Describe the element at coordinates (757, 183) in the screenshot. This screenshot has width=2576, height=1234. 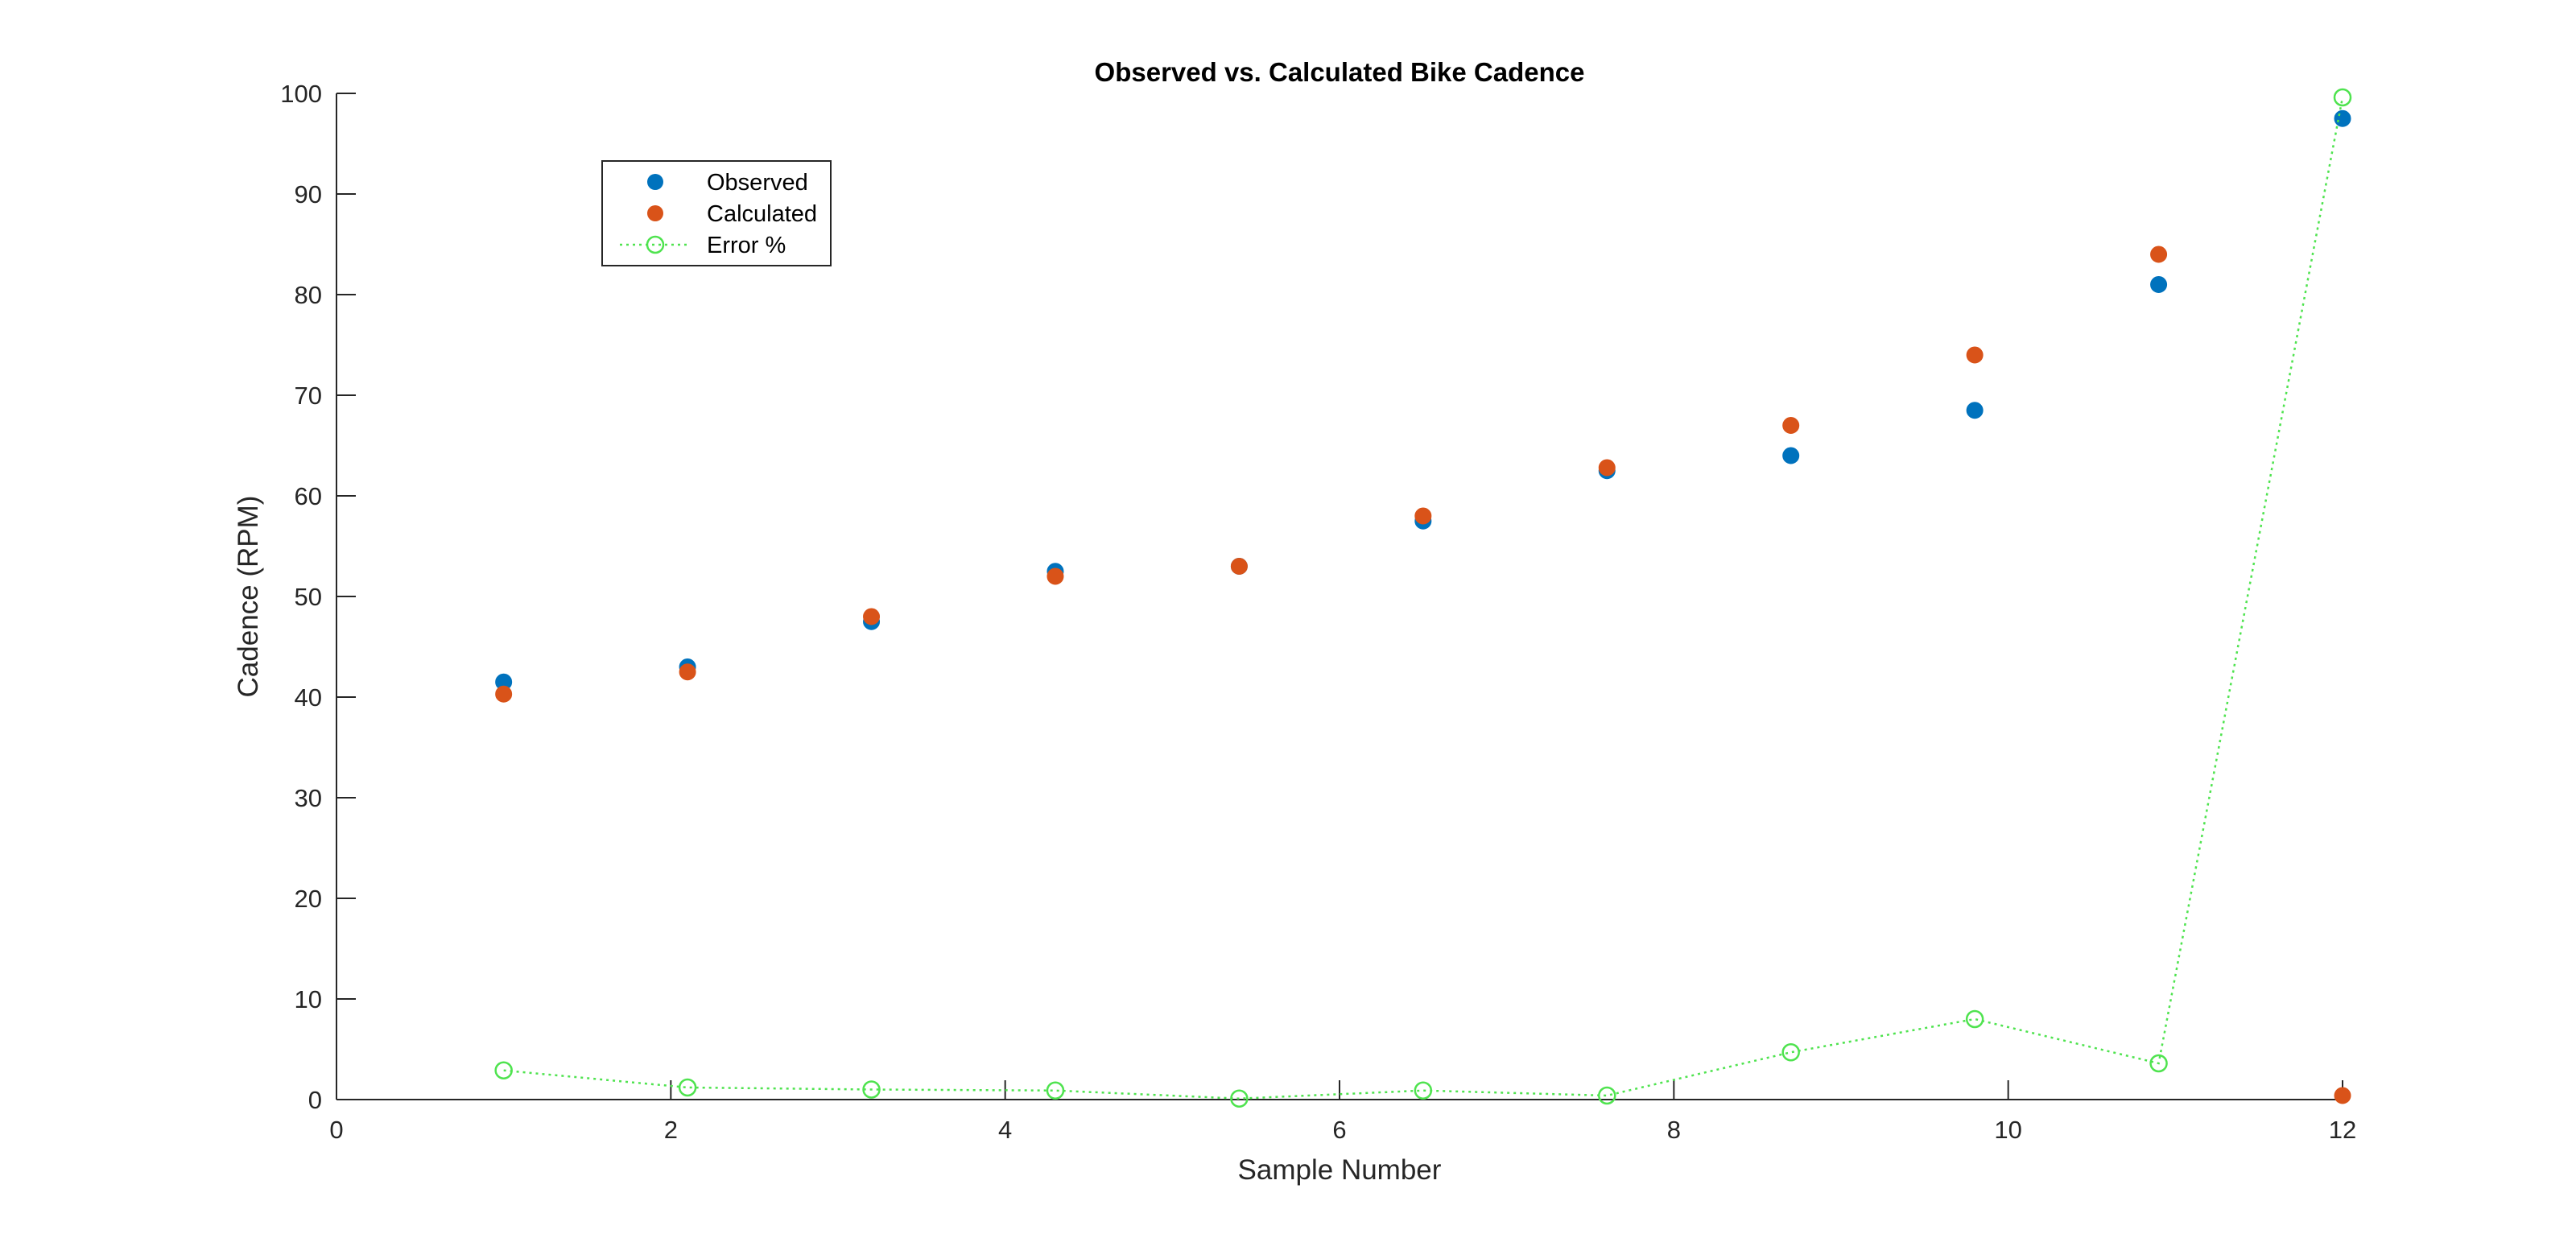
I see `legend-label-observed: Observed` at that location.